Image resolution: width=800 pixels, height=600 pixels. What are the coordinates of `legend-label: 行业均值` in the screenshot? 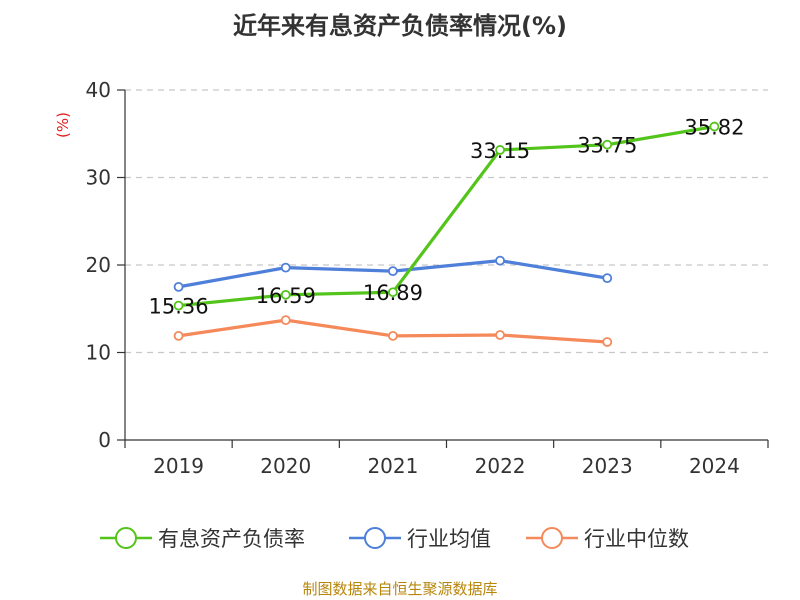 It's located at (449, 539).